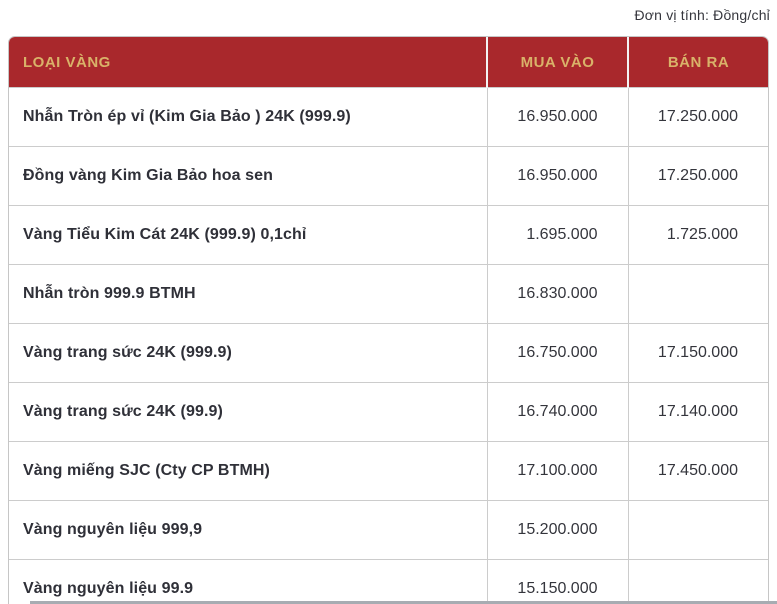 The height and width of the screenshot is (604, 777). Describe the element at coordinates (248, 62) in the screenshot. I see `column-header-loai-vang: LOẠI VÀNG` at that location.